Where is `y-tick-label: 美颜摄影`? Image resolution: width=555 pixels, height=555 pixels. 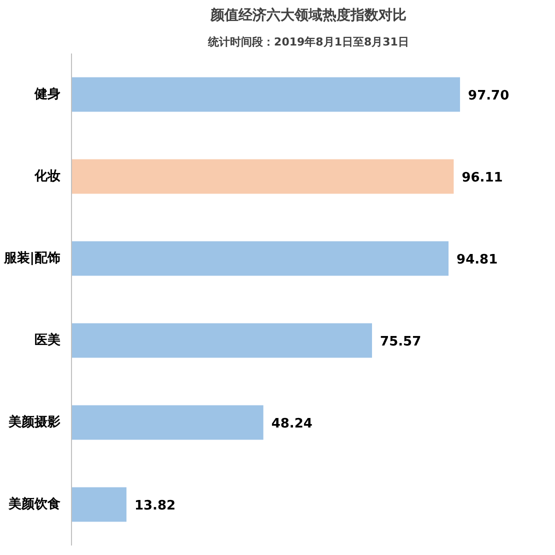
y-tick-label: 美颜摄影 is located at coordinates (34, 422).